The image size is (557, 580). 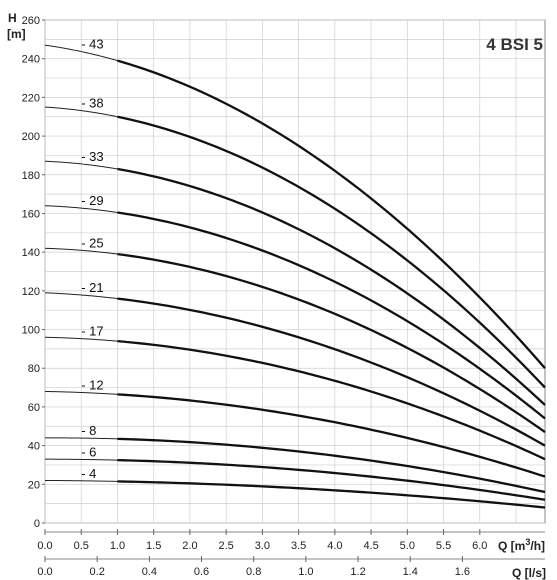 I want to click on y-tick-label: 200, so click(x=31, y=137).